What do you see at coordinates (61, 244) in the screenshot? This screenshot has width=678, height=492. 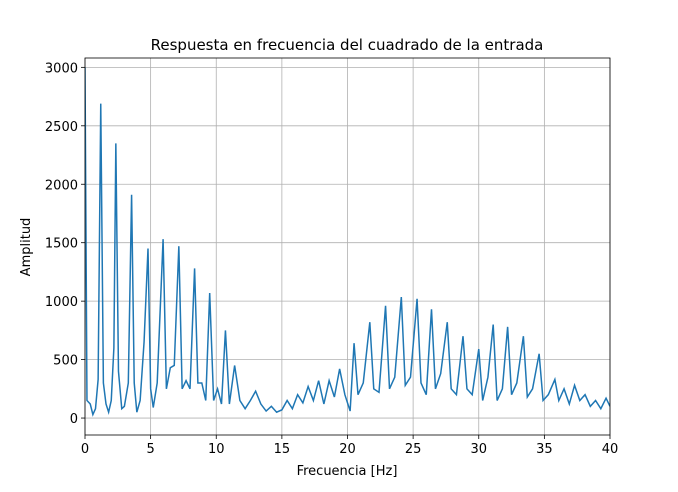 I see `y-tick-label: 1500` at bounding box center [61, 244].